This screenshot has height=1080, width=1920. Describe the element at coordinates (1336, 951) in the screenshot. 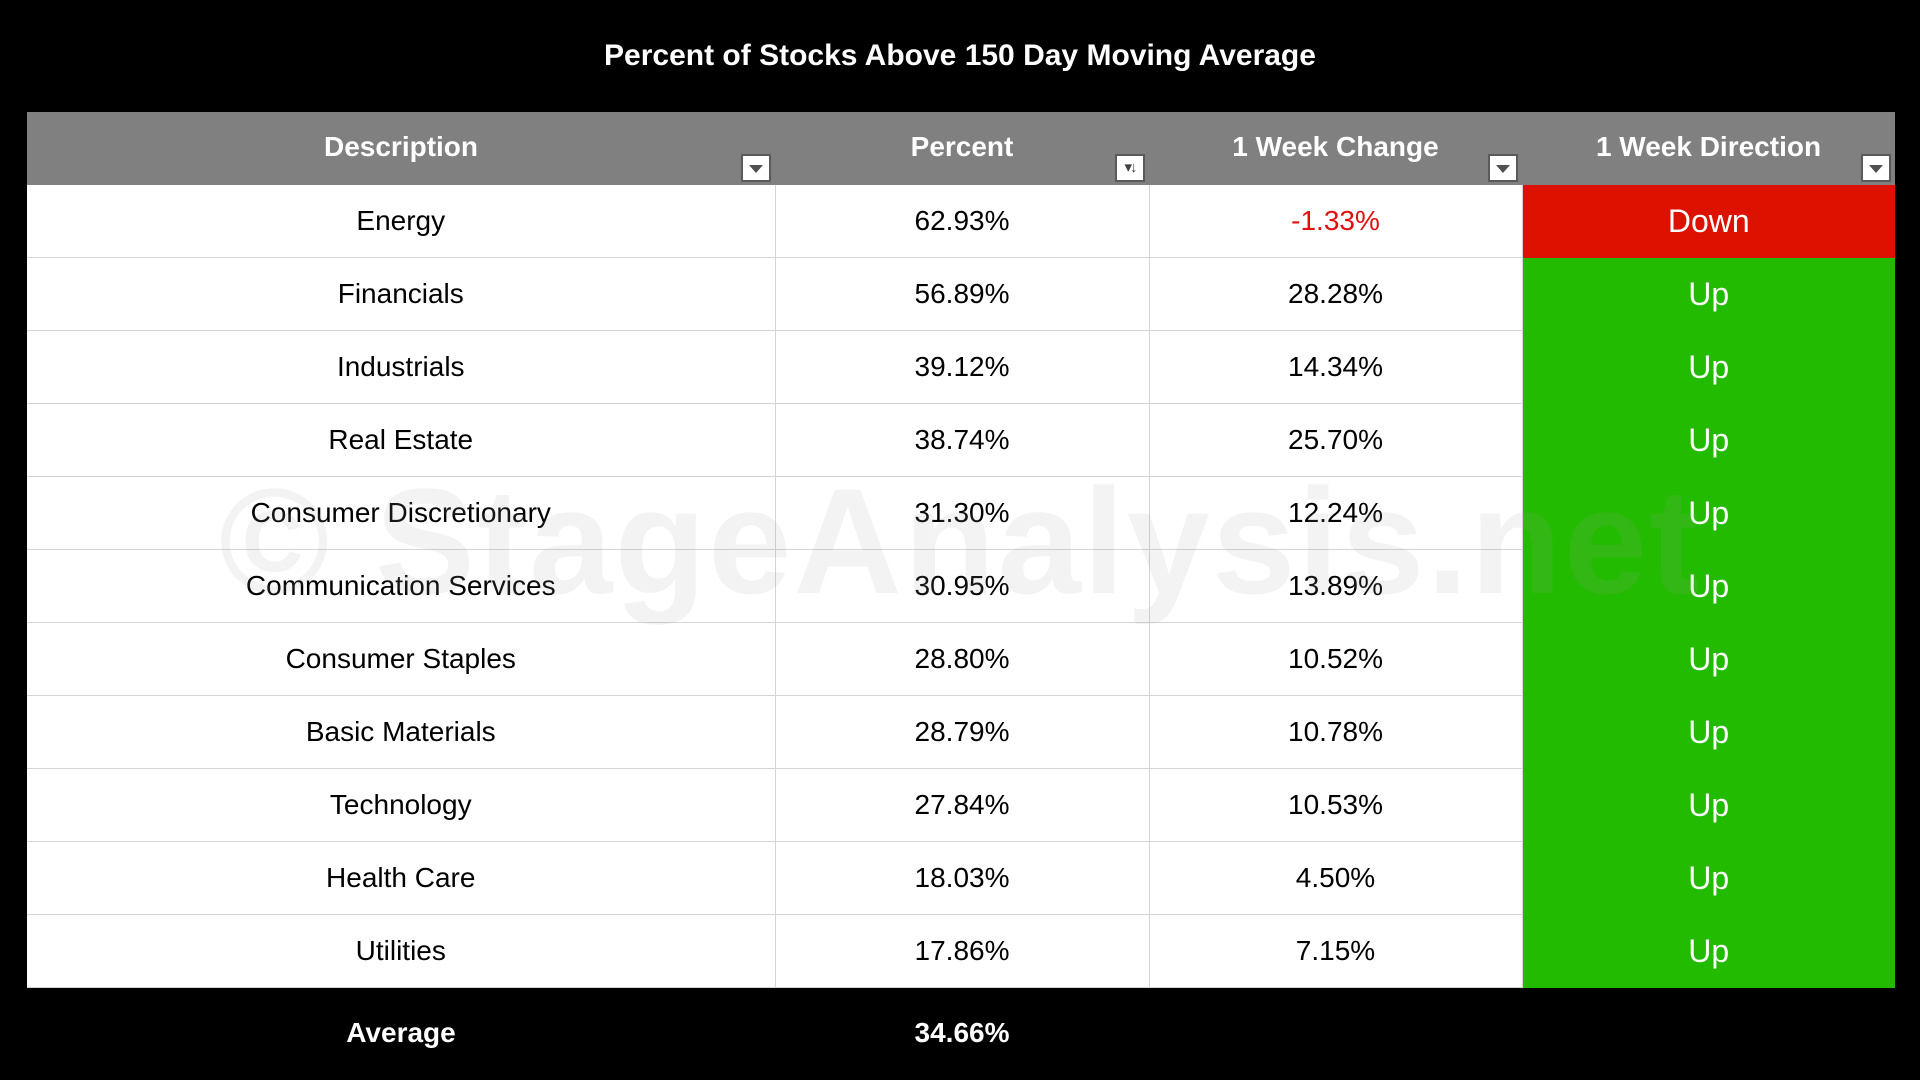

I see `cell-change: 7.15%` at that location.